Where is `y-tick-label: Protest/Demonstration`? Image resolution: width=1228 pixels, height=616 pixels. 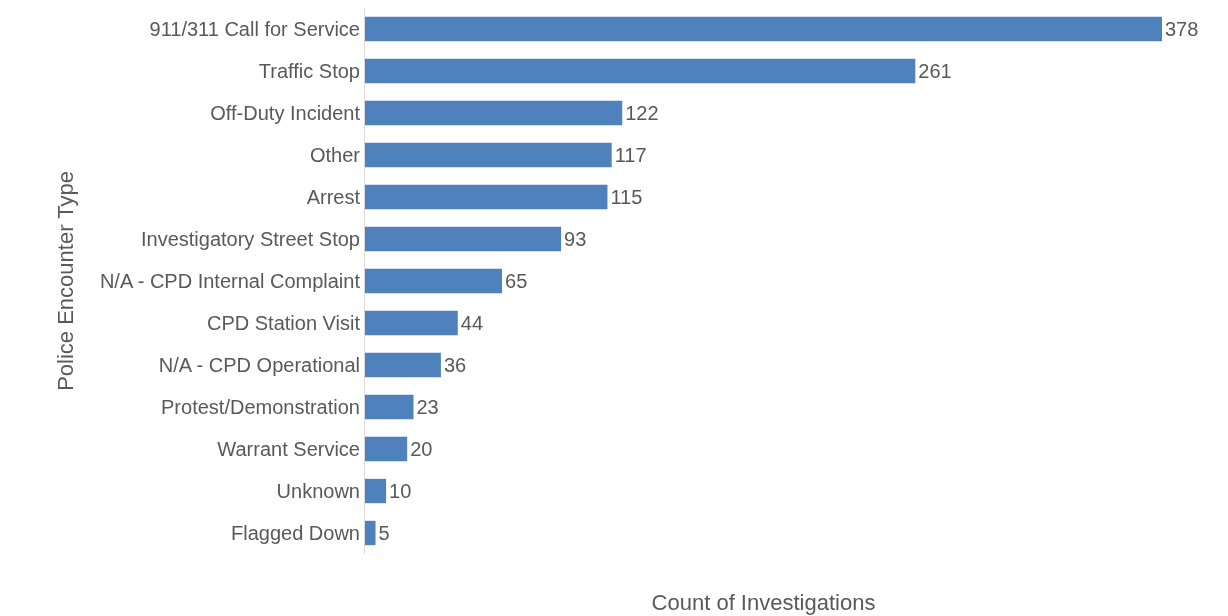
y-tick-label: Protest/Demonstration is located at coordinates (260, 407).